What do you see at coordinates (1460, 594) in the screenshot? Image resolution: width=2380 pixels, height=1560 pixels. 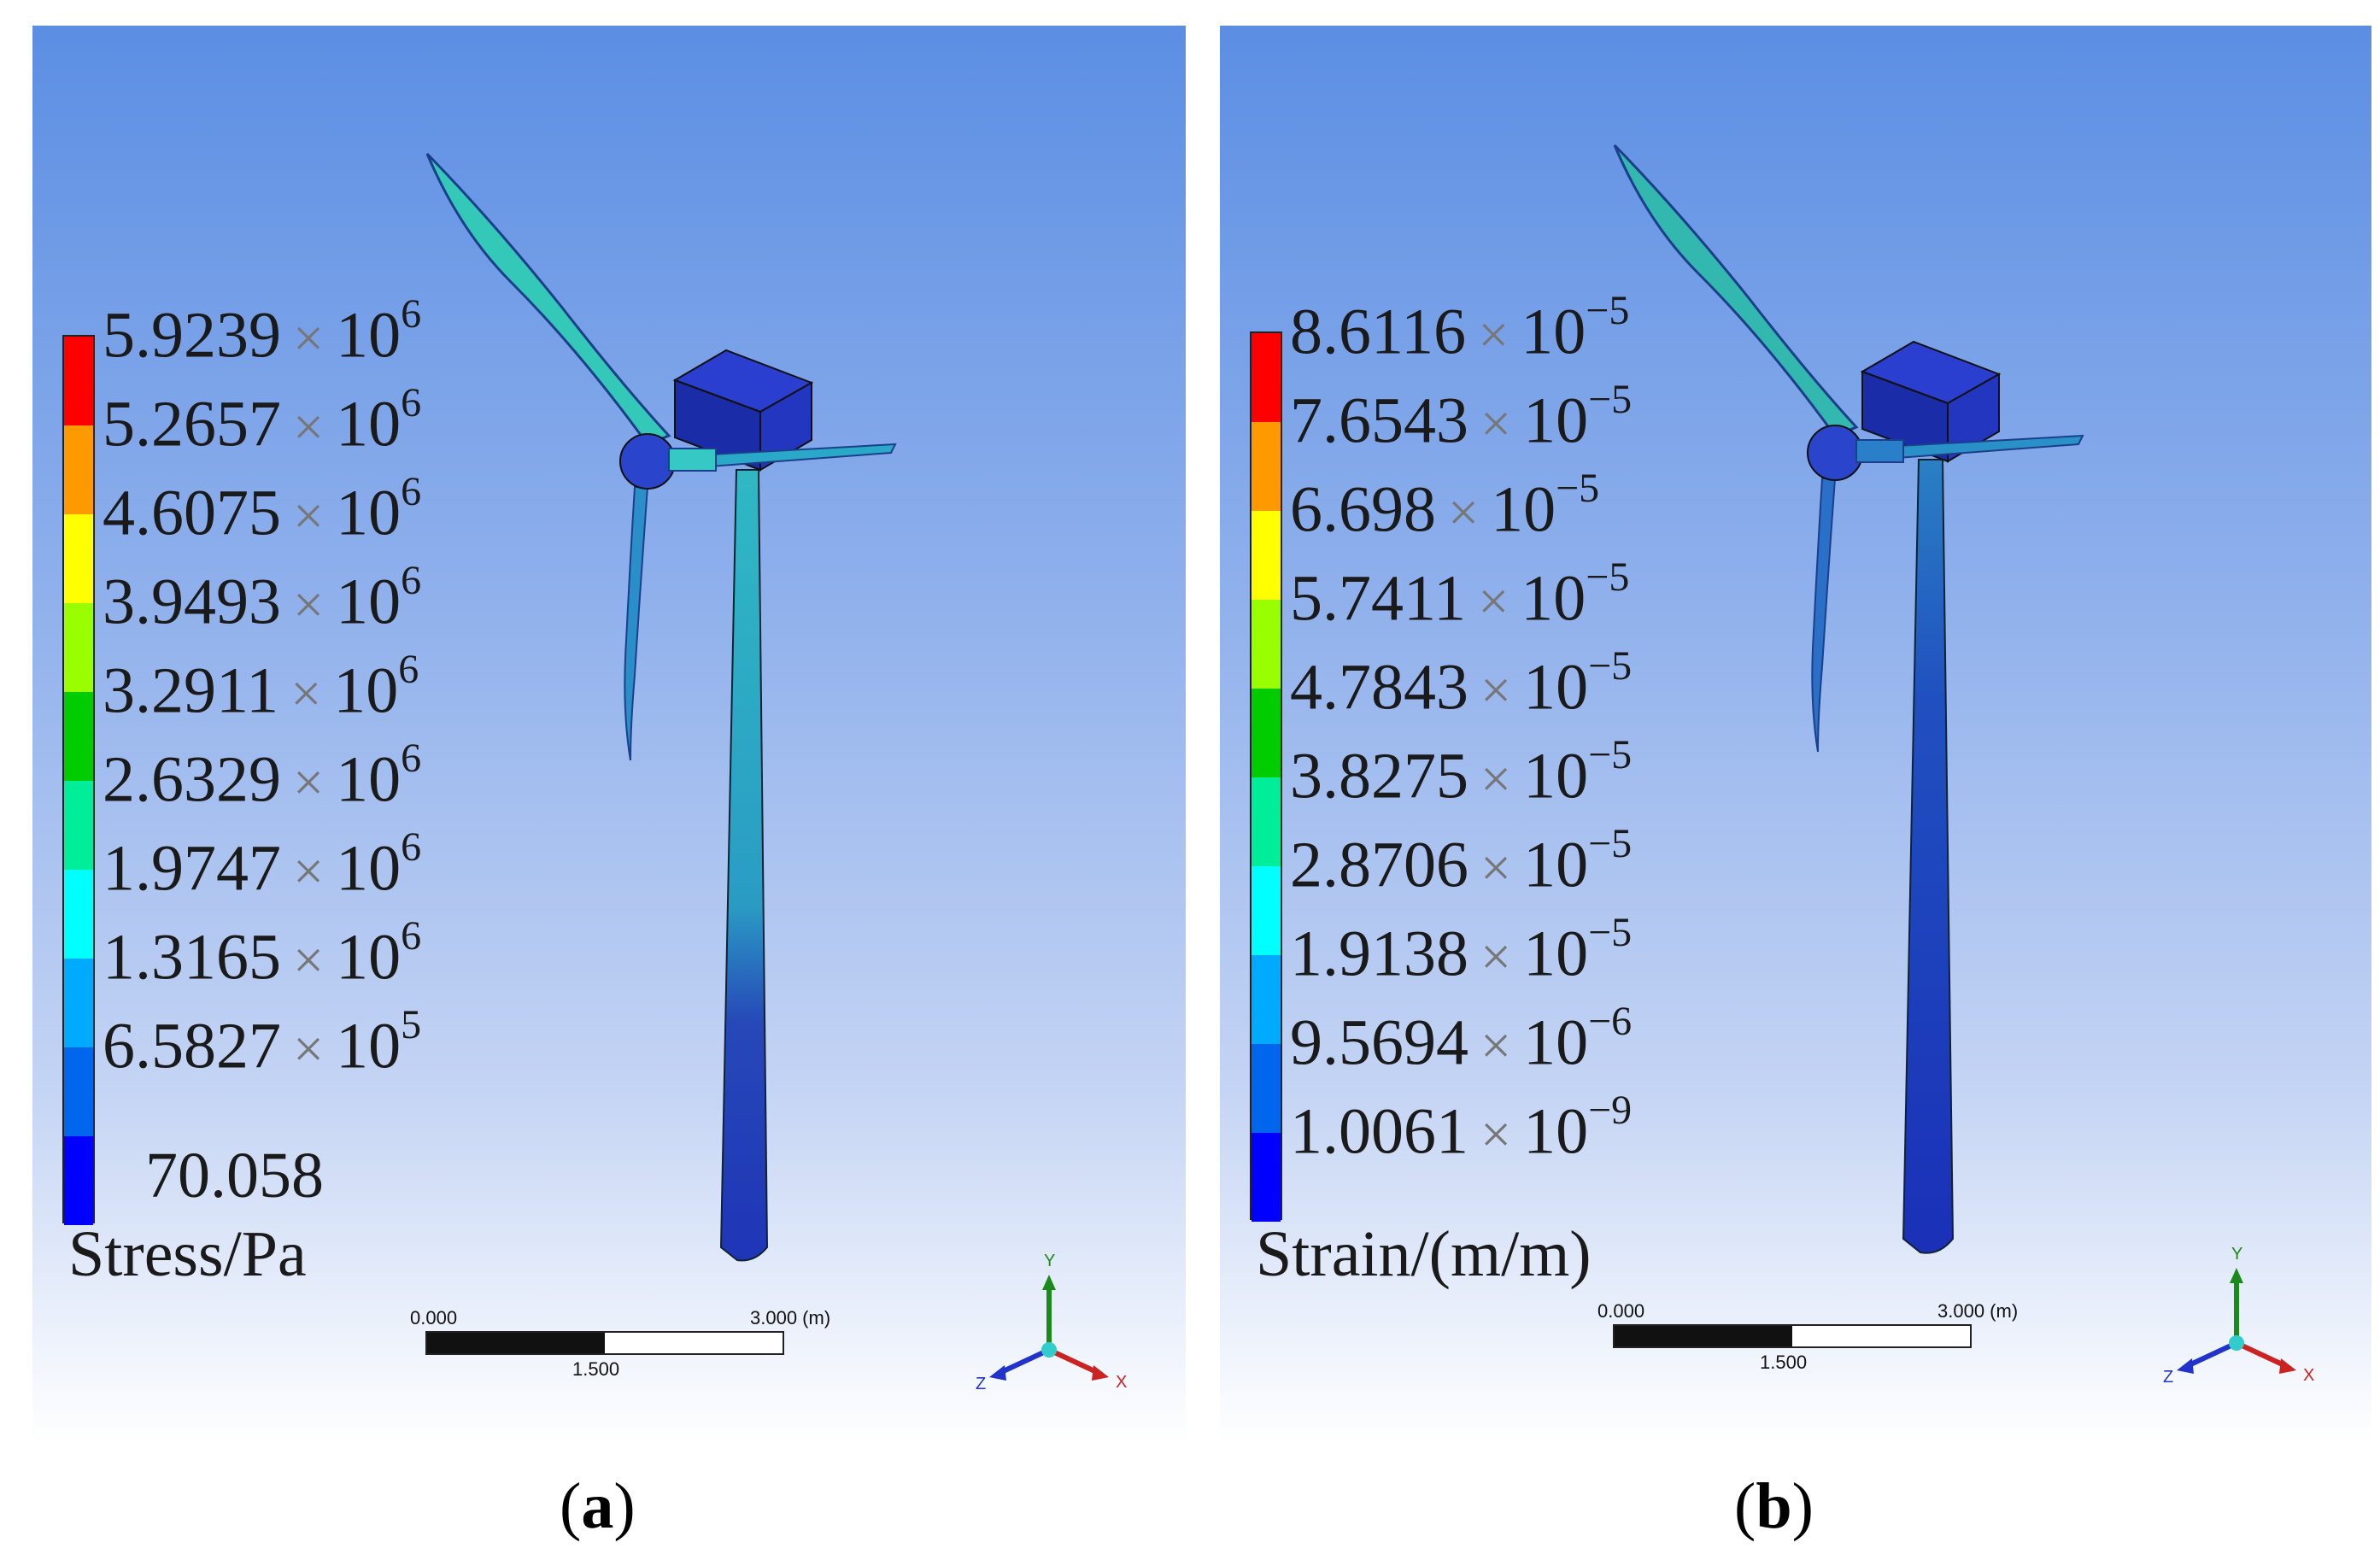 I see `legend-tick-label: 5.7411 × 10⁻⁵` at bounding box center [1460, 594].